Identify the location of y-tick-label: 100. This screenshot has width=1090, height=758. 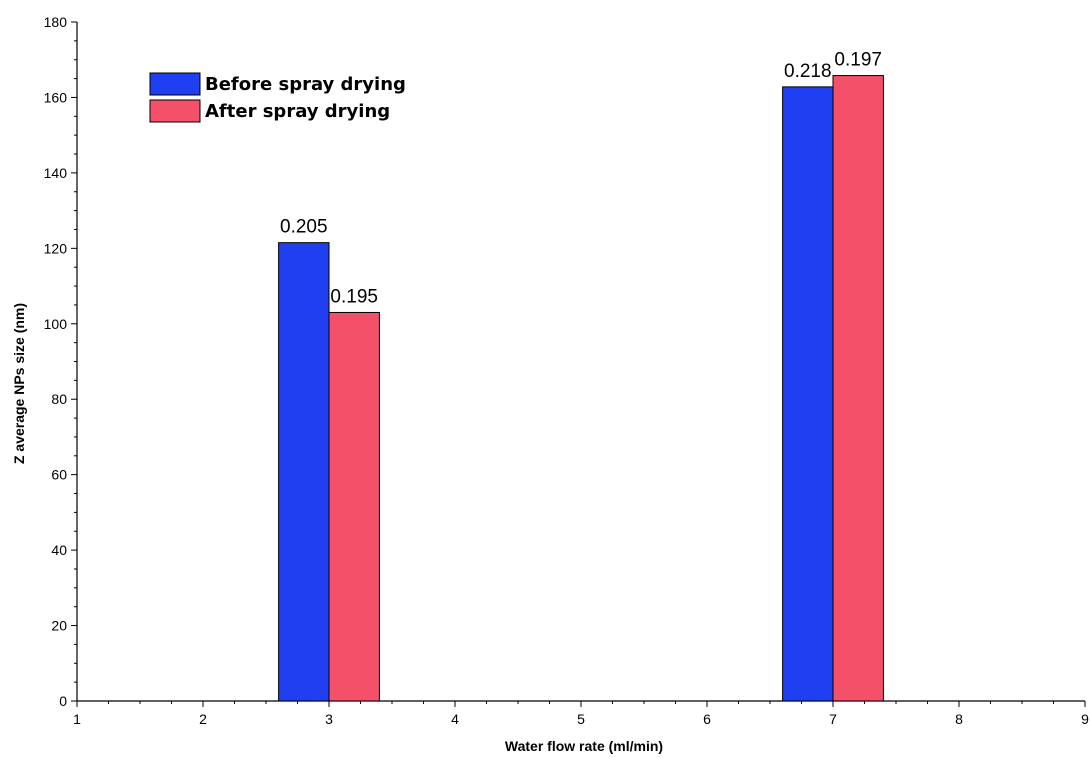
(56, 324).